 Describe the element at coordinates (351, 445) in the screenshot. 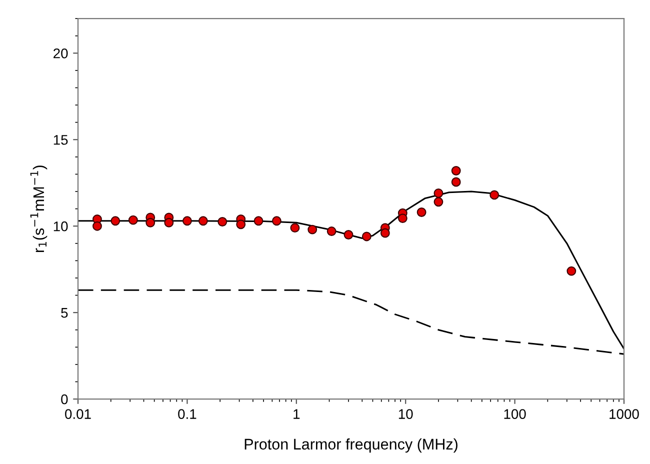

I see `x-axis-title: Proton Larmor frequency (MHz)` at that location.